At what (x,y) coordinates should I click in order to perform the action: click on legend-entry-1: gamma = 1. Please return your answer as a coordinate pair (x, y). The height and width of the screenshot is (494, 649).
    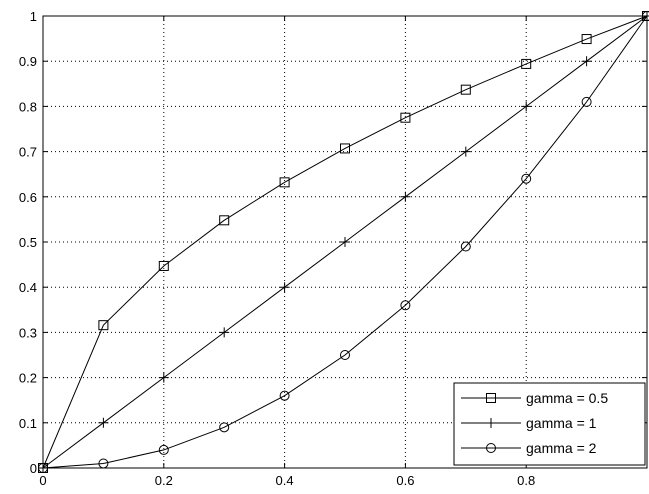
    Looking at the image, I should click on (529, 423).